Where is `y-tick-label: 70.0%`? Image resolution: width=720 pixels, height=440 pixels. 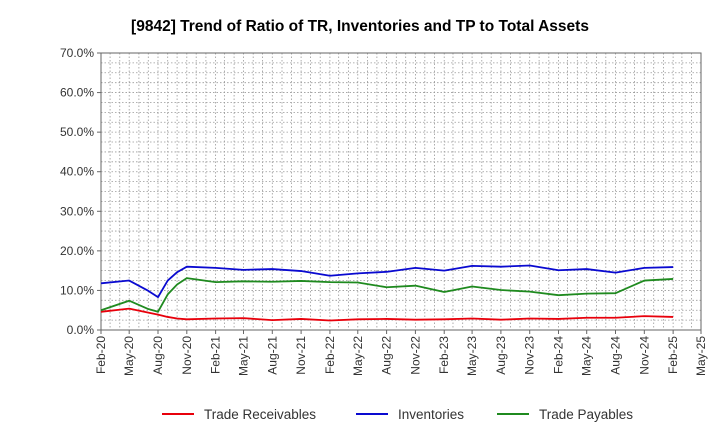
y-tick-label: 70.0% is located at coordinates (77, 53).